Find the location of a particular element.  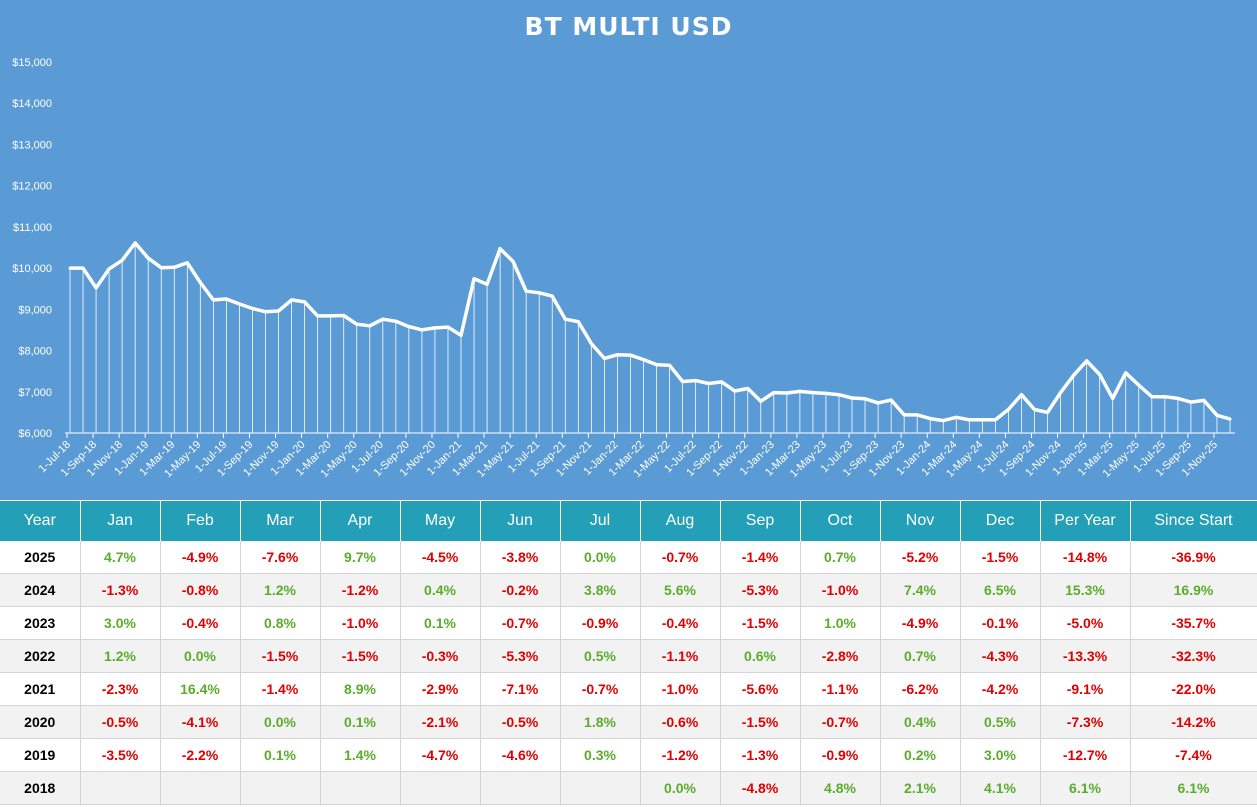

year-cell: 2019 is located at coordinates (40, 755).